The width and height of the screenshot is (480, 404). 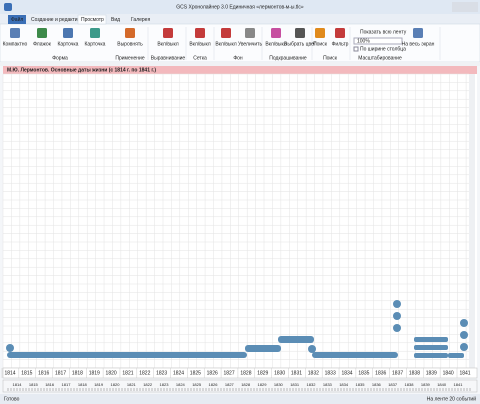 What do you see at coordinates (363, 41) in the screenshot?
I see `ribbon-button: 100%` at bounding box center [363, 41].